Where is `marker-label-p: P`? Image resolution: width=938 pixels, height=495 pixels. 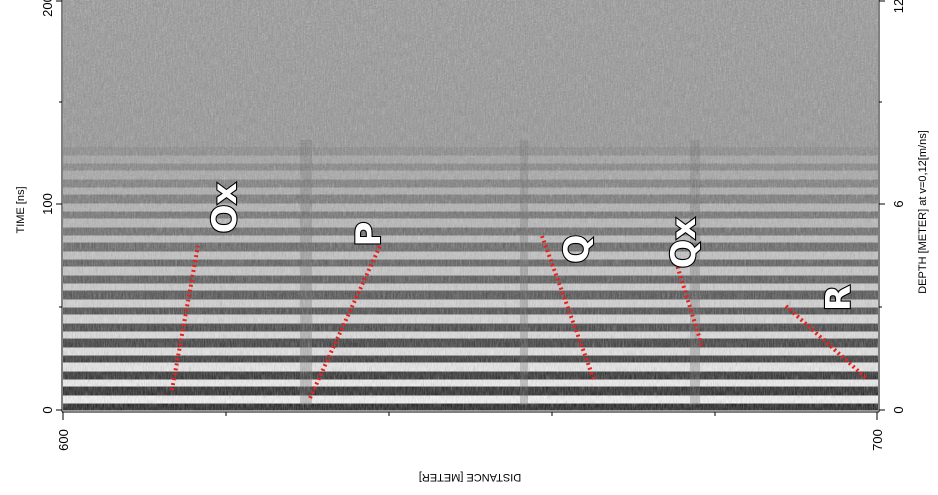 marker-label-p: P is located at coordinates (369, 234).